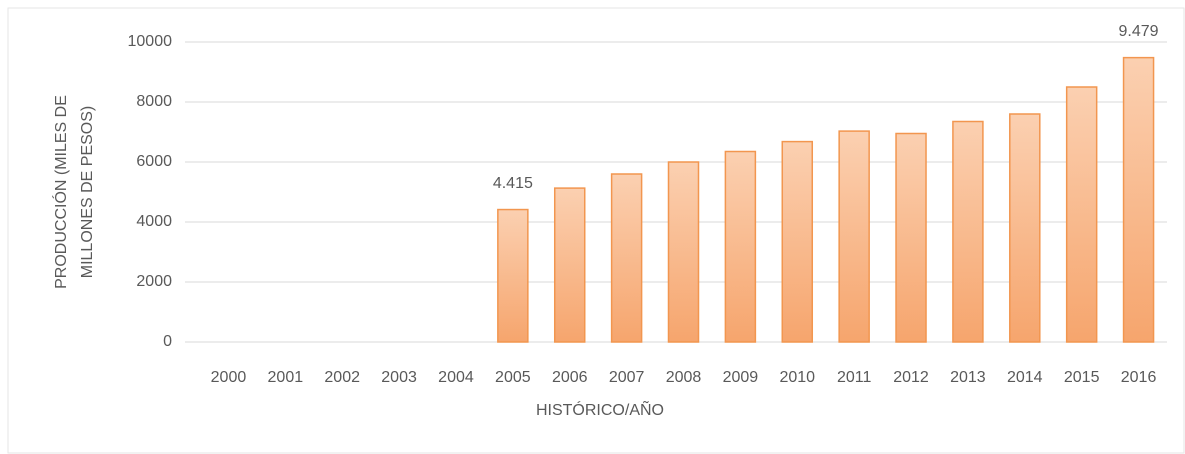 This screenshot has width=1185, height=454. What do you see at coordinates (911, 377) in the screenshot?
I see `x-tick-label: 2012` at bounding box center [911, 377].